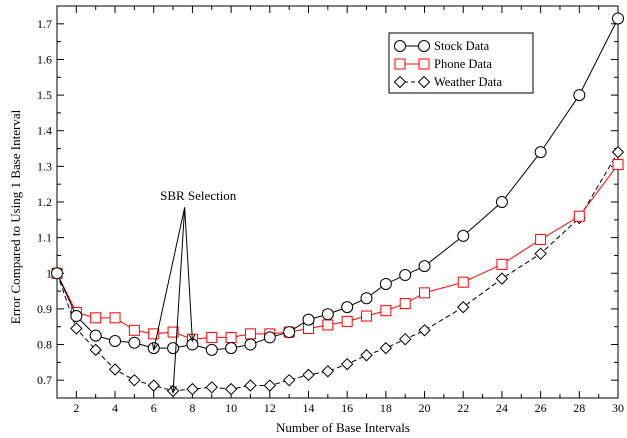  What do you see at coordinates (198, 195) in the screenshot?
I see `annotation-label: SBR Selection` at bounding box center [198, 195].